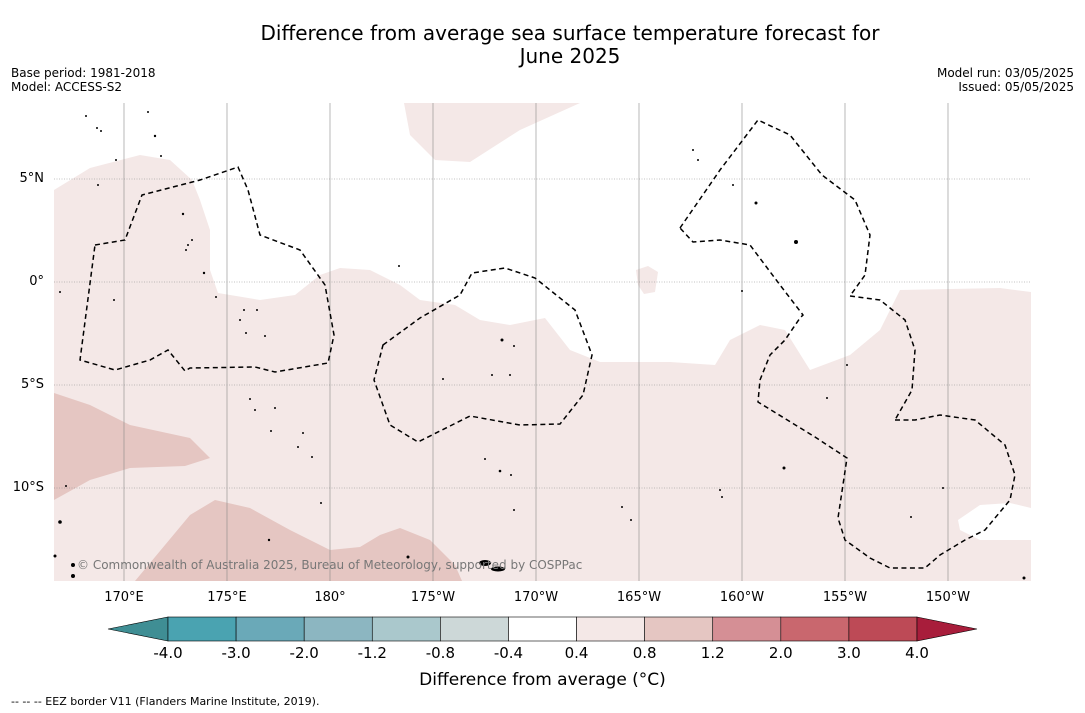  What do you see at coordinates (542, 680) in the screenshot?
I see `colorbar-title: Difference from average (°C)` at bounding box center [542, 680].